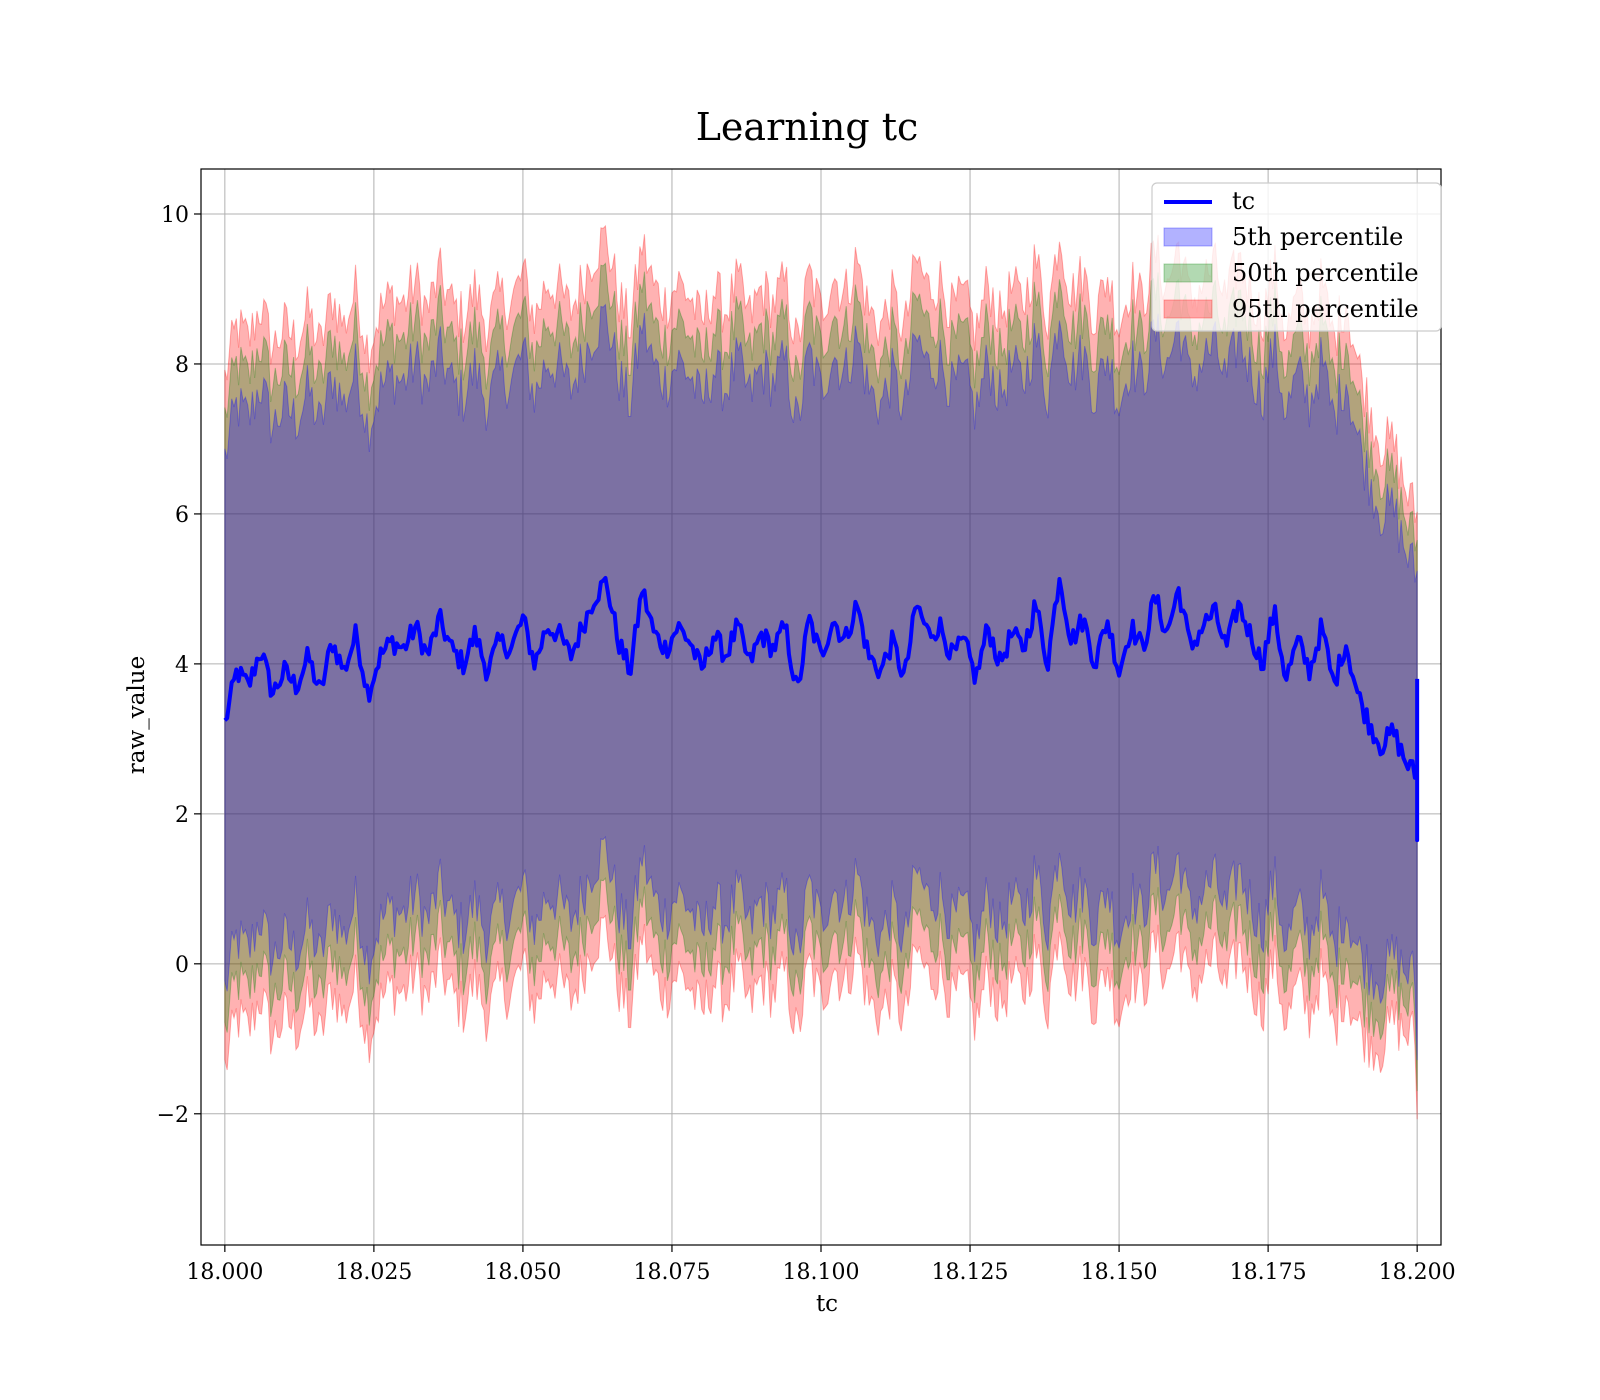  I want to click on x-tick-label: 18.075, so click(671, 1272).